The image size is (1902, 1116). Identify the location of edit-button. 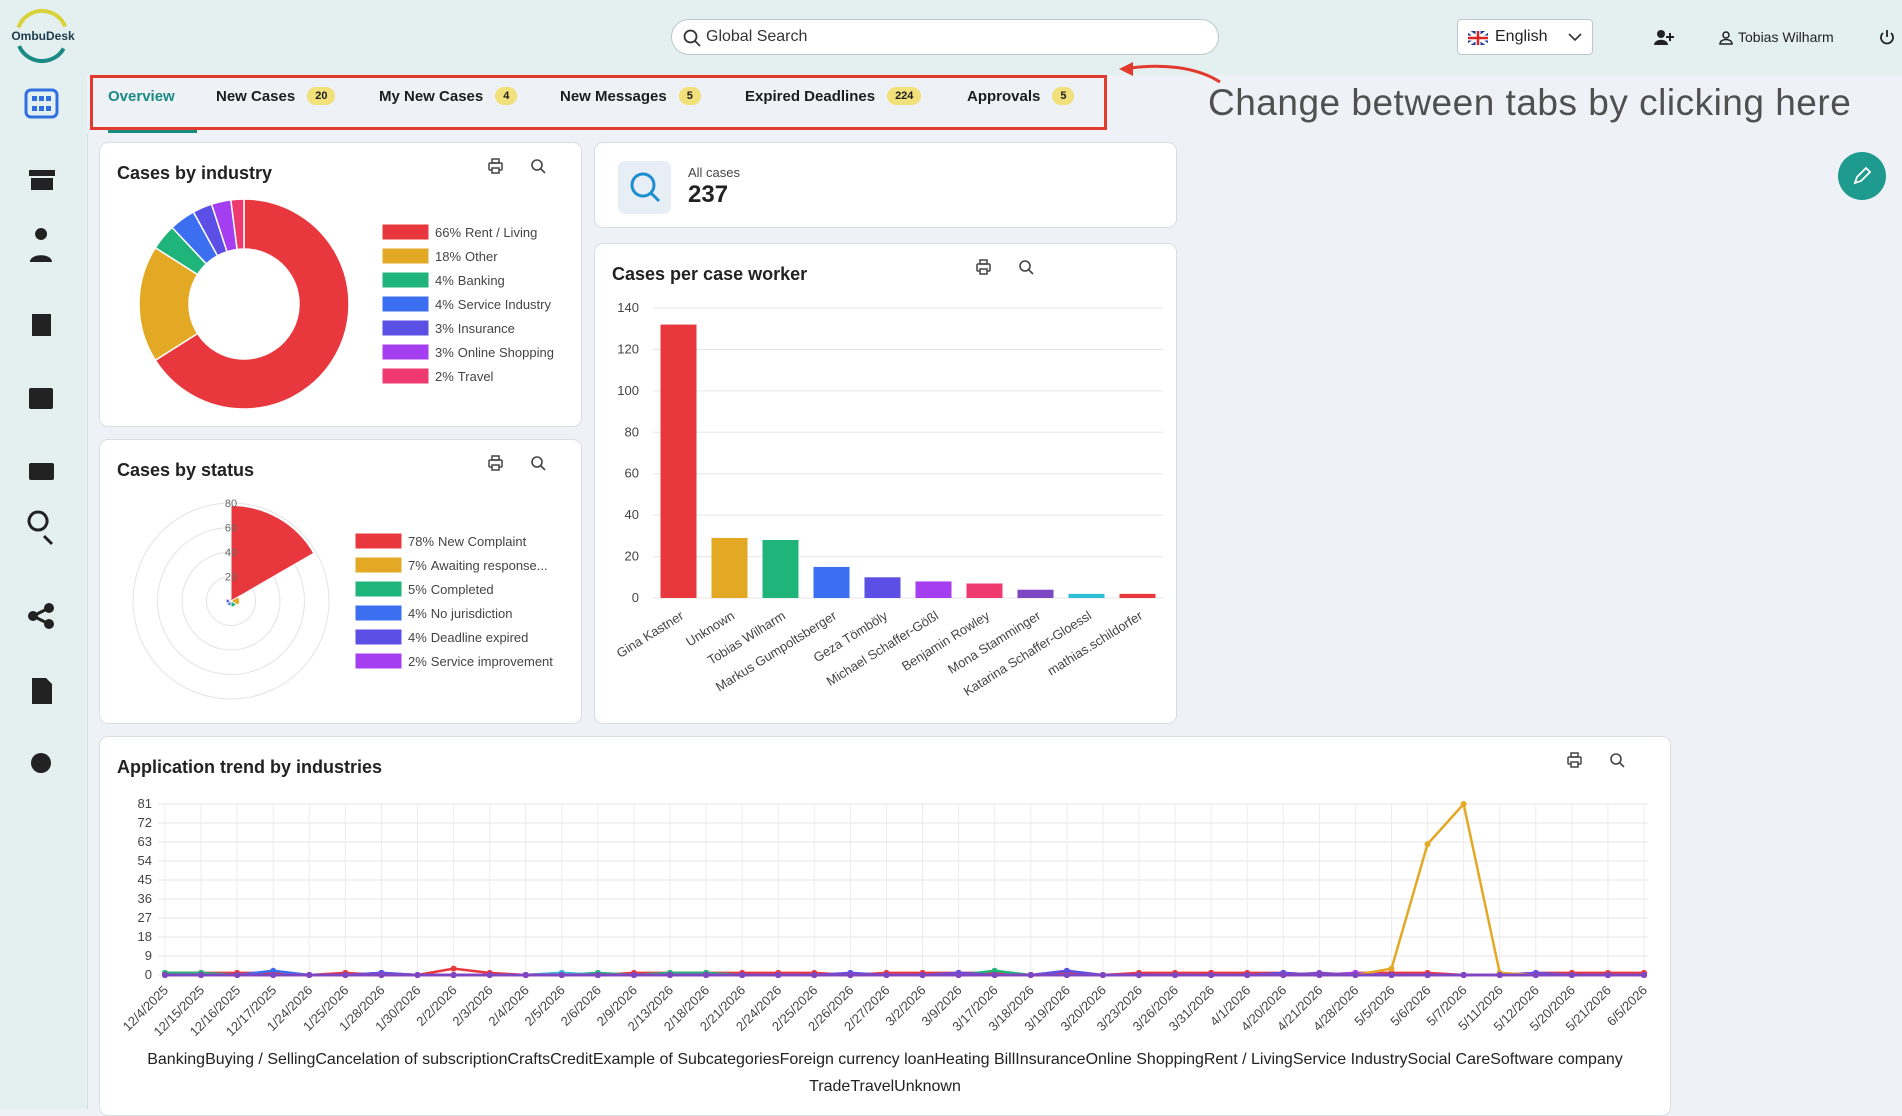
(1862, 176).